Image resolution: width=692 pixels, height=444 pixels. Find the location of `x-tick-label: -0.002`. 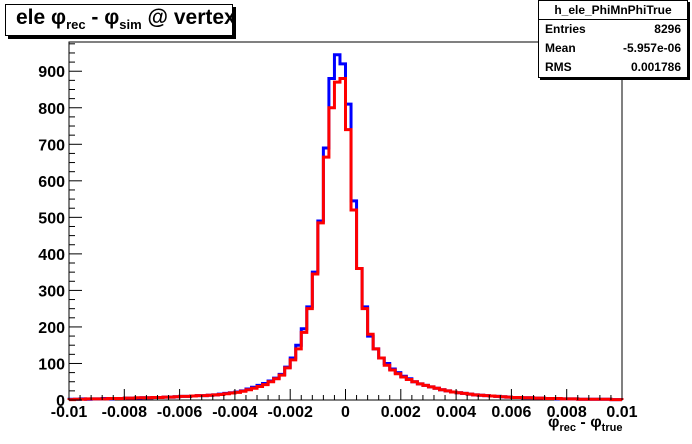

x-tick-label: -0.002 is located at coordinates (290, 412).